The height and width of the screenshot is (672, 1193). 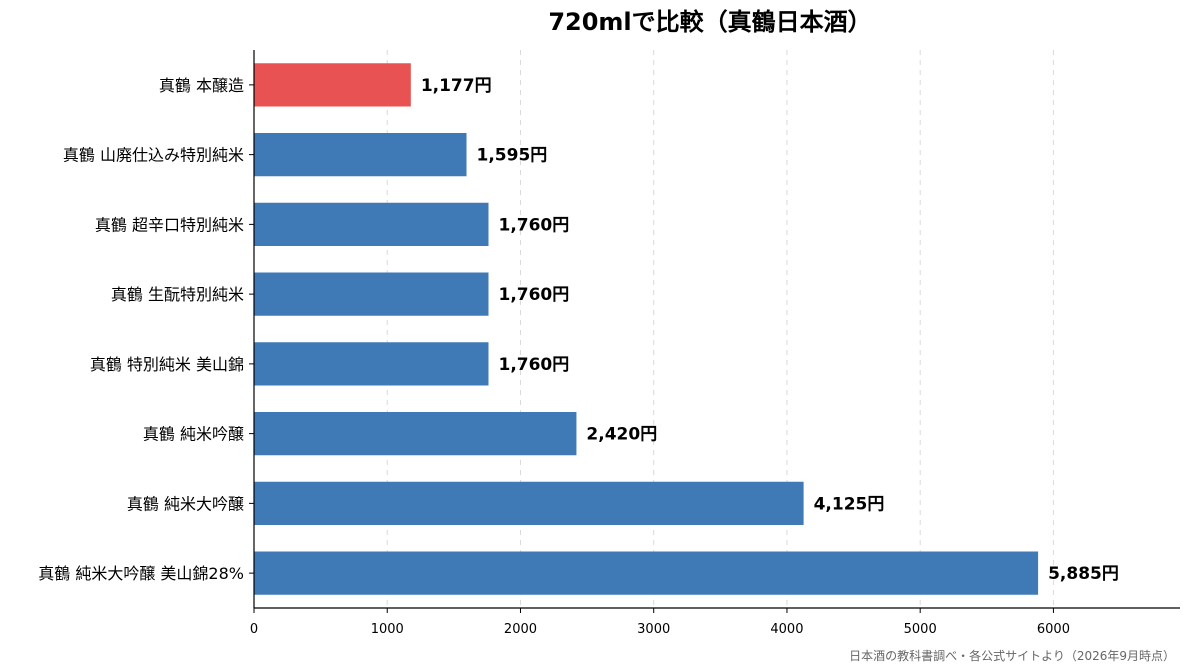 What do you see at coordinates (456, 86) in the screenshot?
I see `data-label: 1,177円` at bounding box center [456, 86].